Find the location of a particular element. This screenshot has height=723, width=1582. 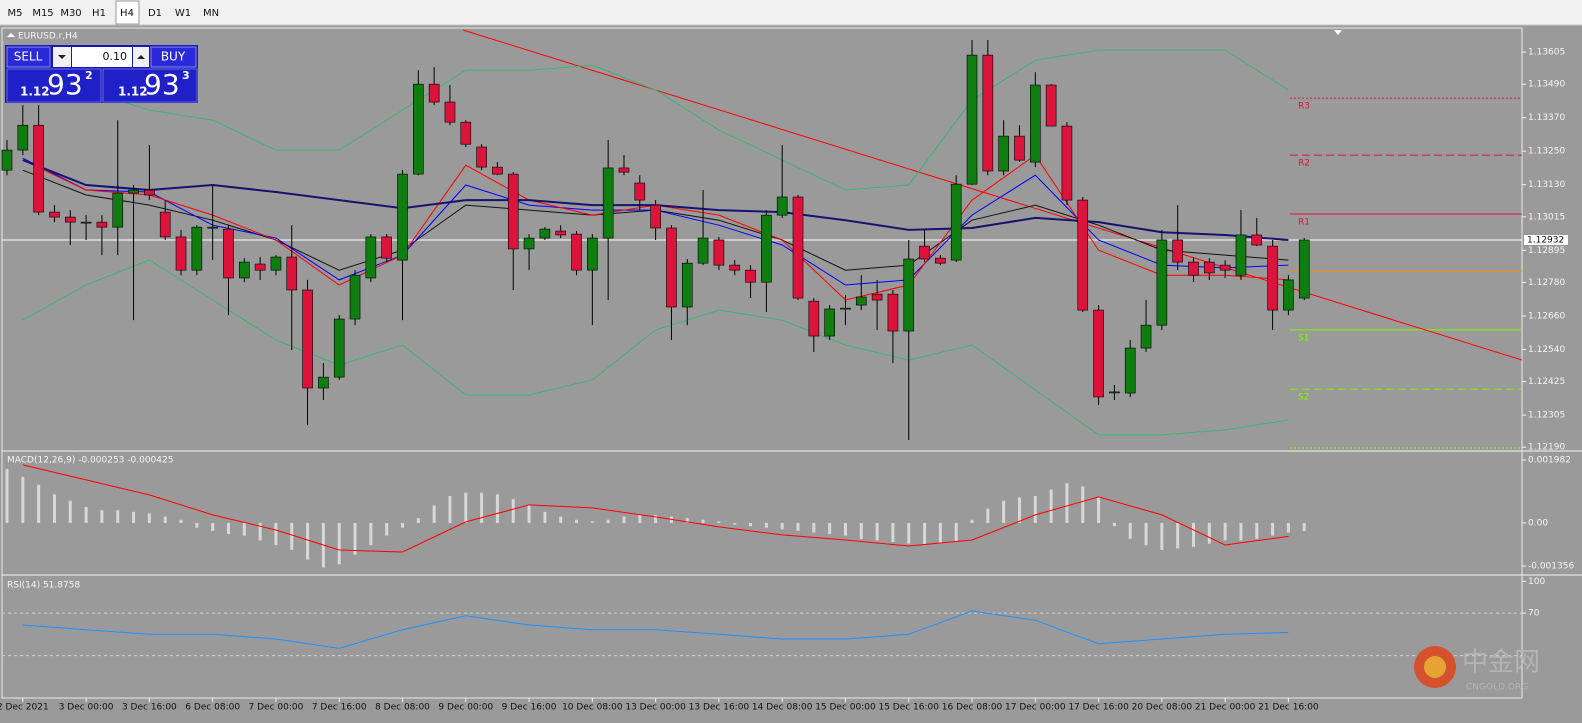

rsi-line is located at coordinates (655, 629).